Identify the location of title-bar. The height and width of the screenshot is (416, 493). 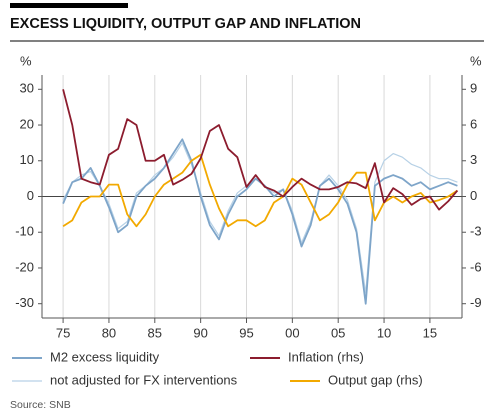
(69, 5).